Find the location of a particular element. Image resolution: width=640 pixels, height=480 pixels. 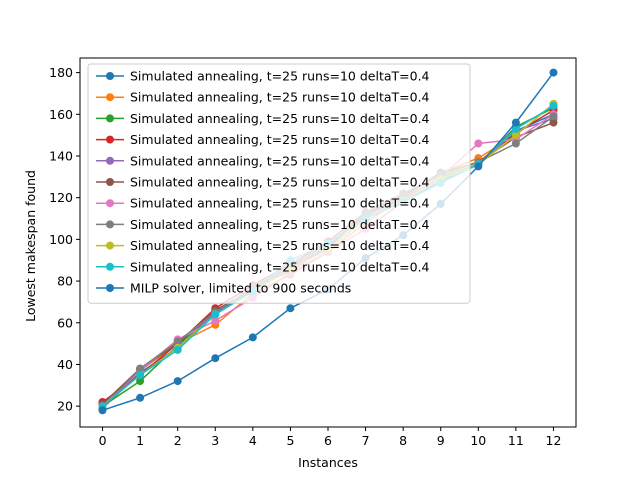

x-axis-label: Instances is located at coordinates (328, 462).